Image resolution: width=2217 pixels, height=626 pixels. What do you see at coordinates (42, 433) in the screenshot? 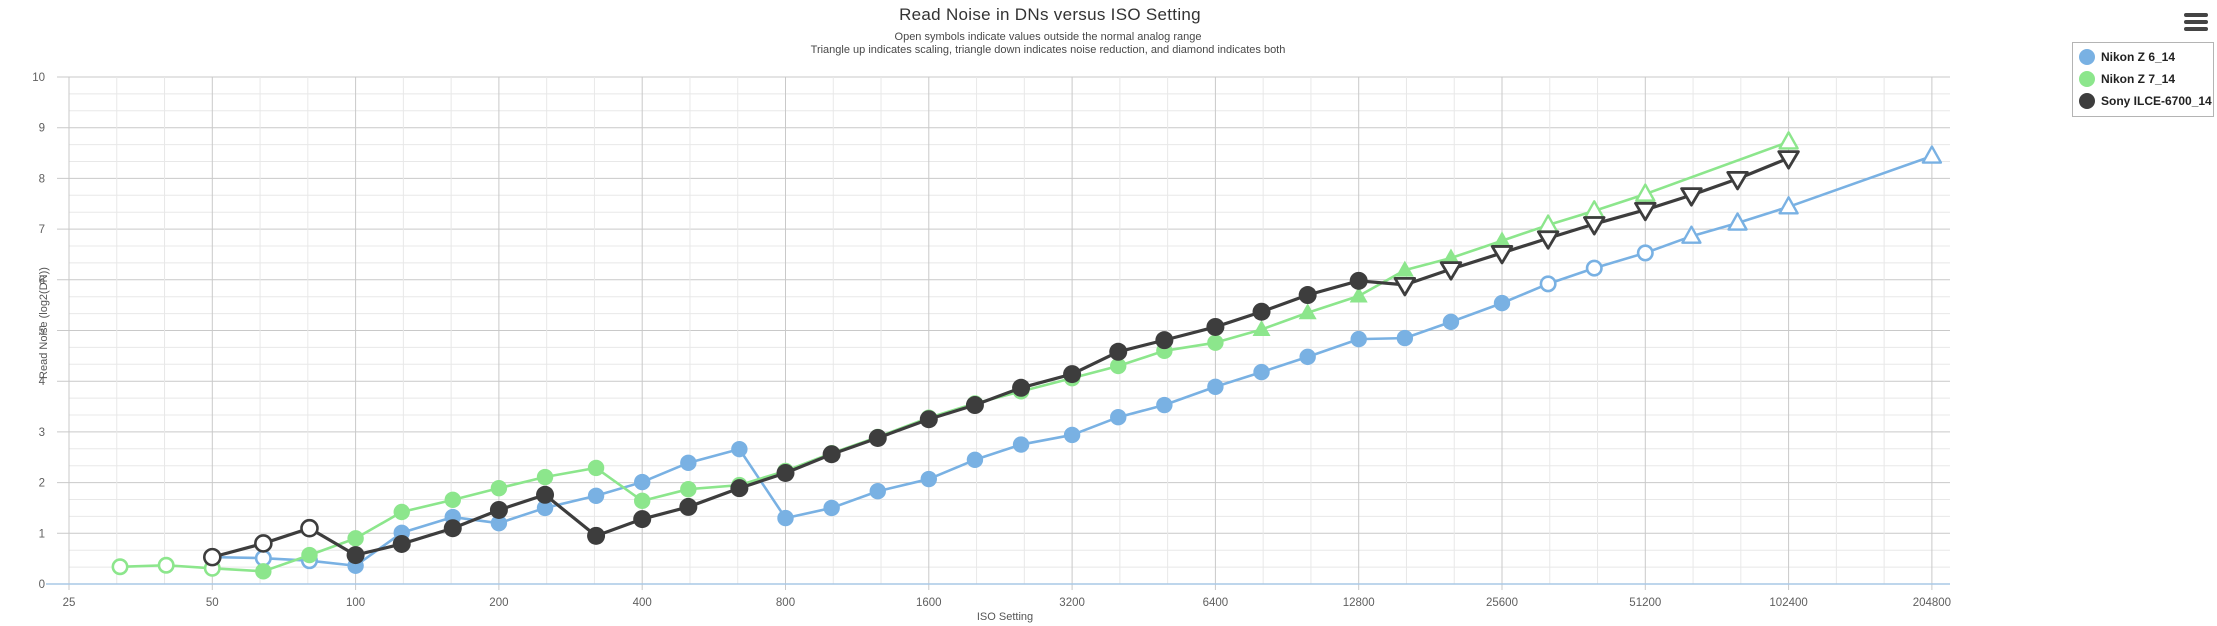
I see `svg-text: 3` at bounding box center [42, 433].